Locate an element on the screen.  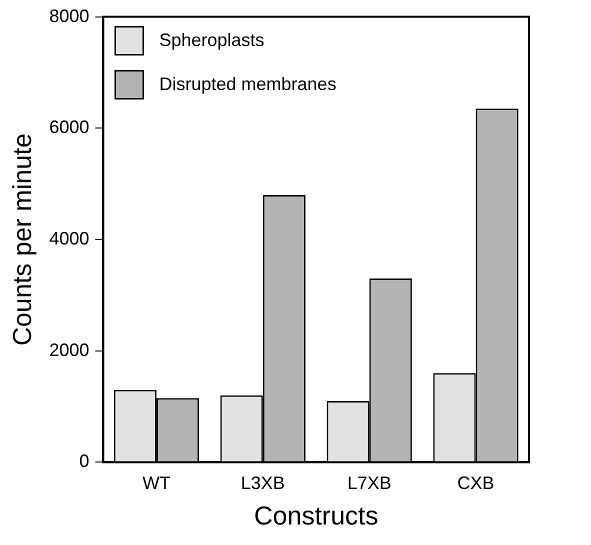
y-axis-title: Counts per minute is located at coordinates (21, 239).